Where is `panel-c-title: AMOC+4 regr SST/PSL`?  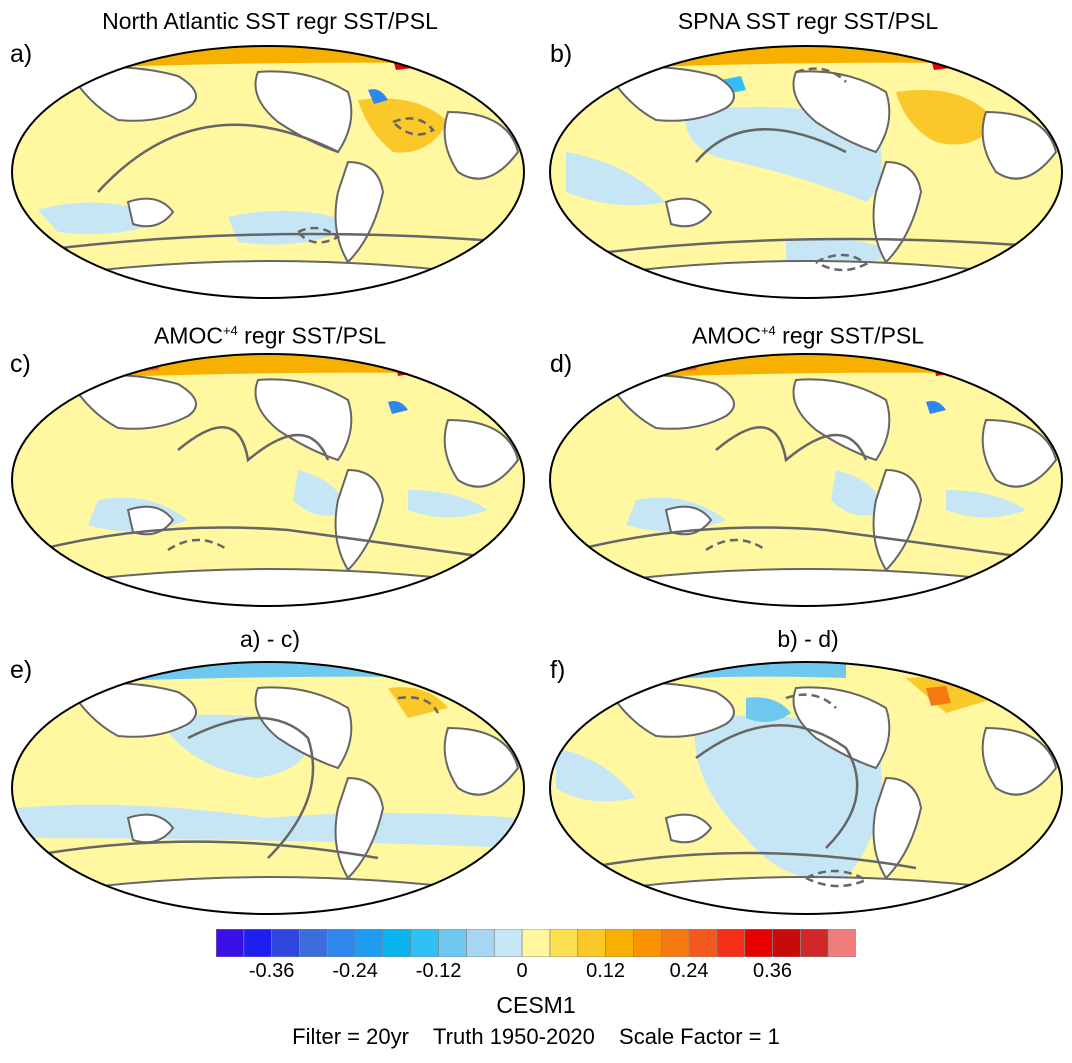 panel-c-title: AMOC+4 regr SST/PSL is located at coordinates (270, 335).